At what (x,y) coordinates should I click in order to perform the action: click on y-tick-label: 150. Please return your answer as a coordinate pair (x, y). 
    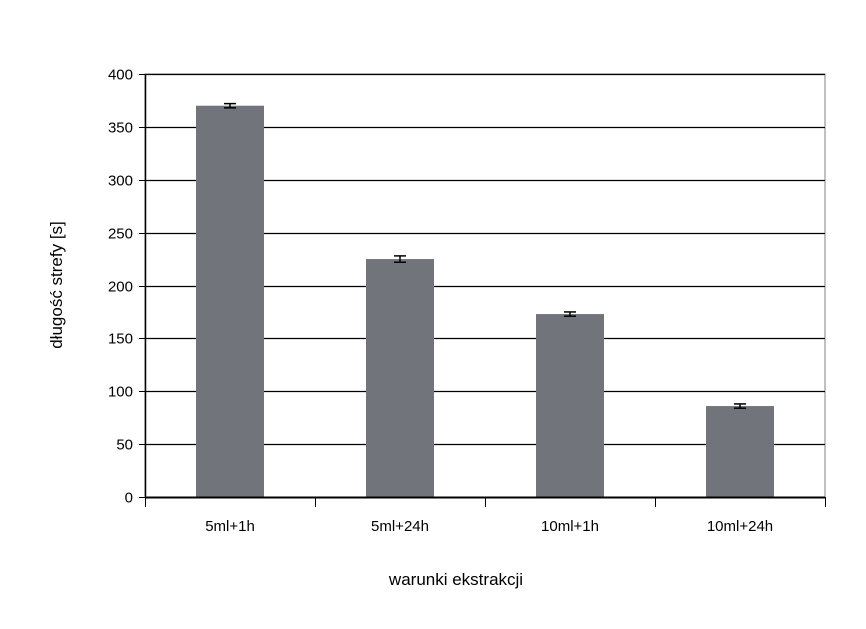
    Looking at the image, I should click on (120, 339).